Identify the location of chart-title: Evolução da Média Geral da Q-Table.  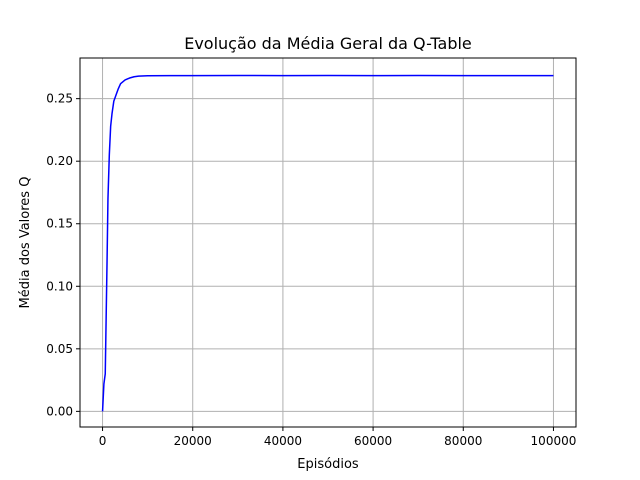
(328, 43).